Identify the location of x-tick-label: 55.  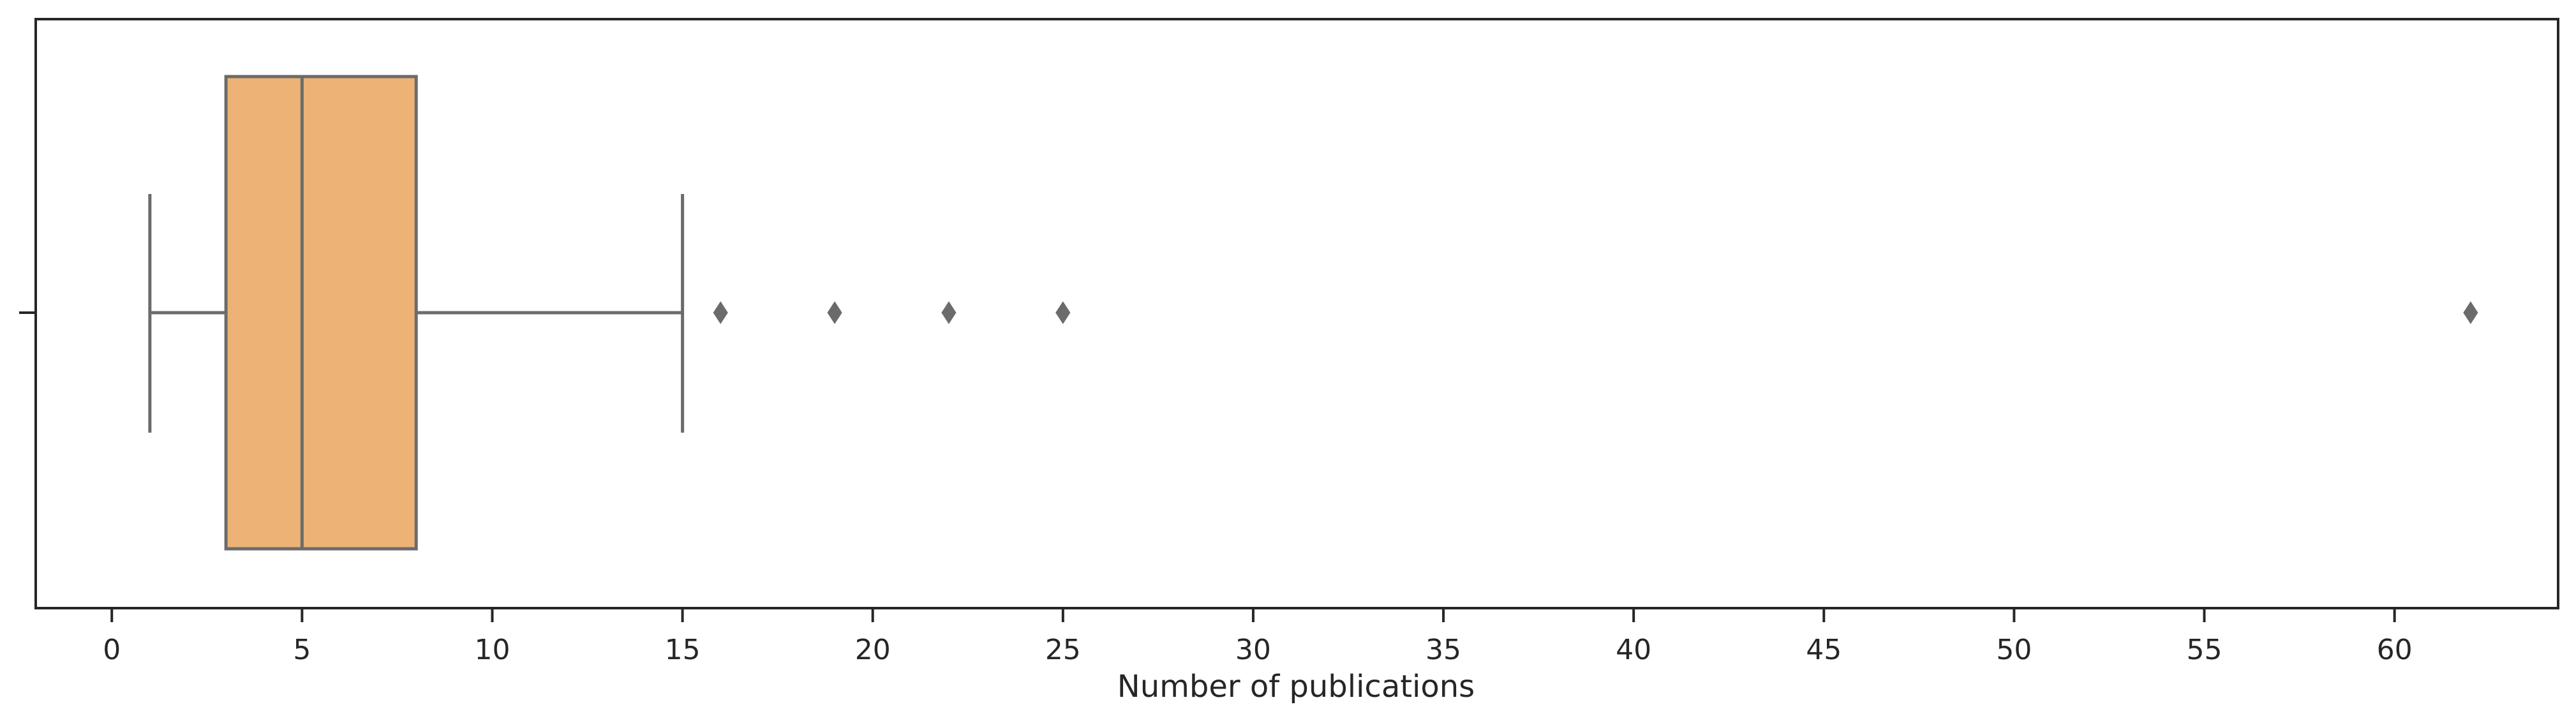
(2204, 650).